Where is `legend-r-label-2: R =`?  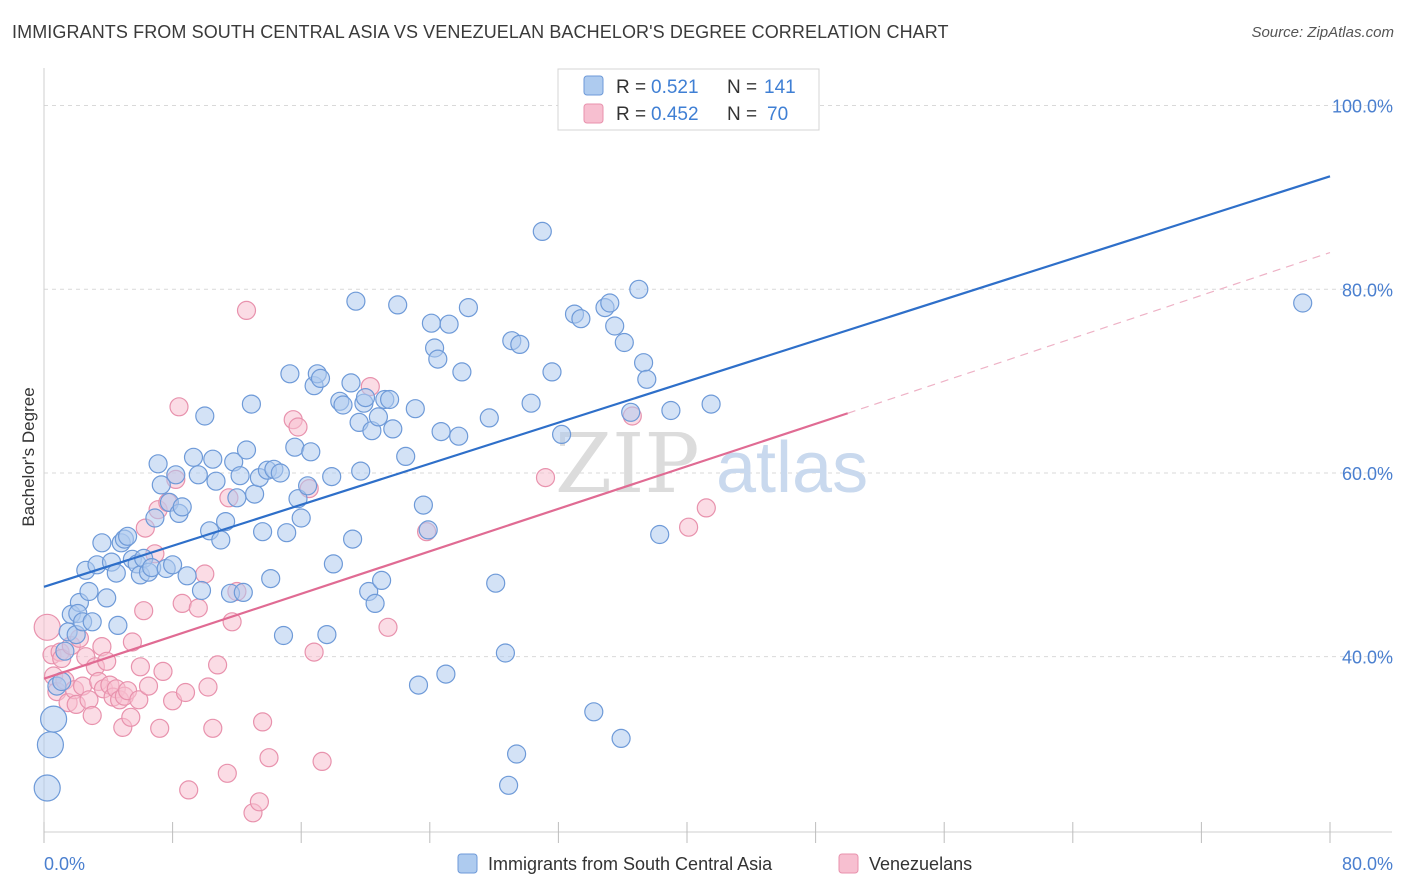 legend-r-label-2: R = is located at coordinates (631, 114).